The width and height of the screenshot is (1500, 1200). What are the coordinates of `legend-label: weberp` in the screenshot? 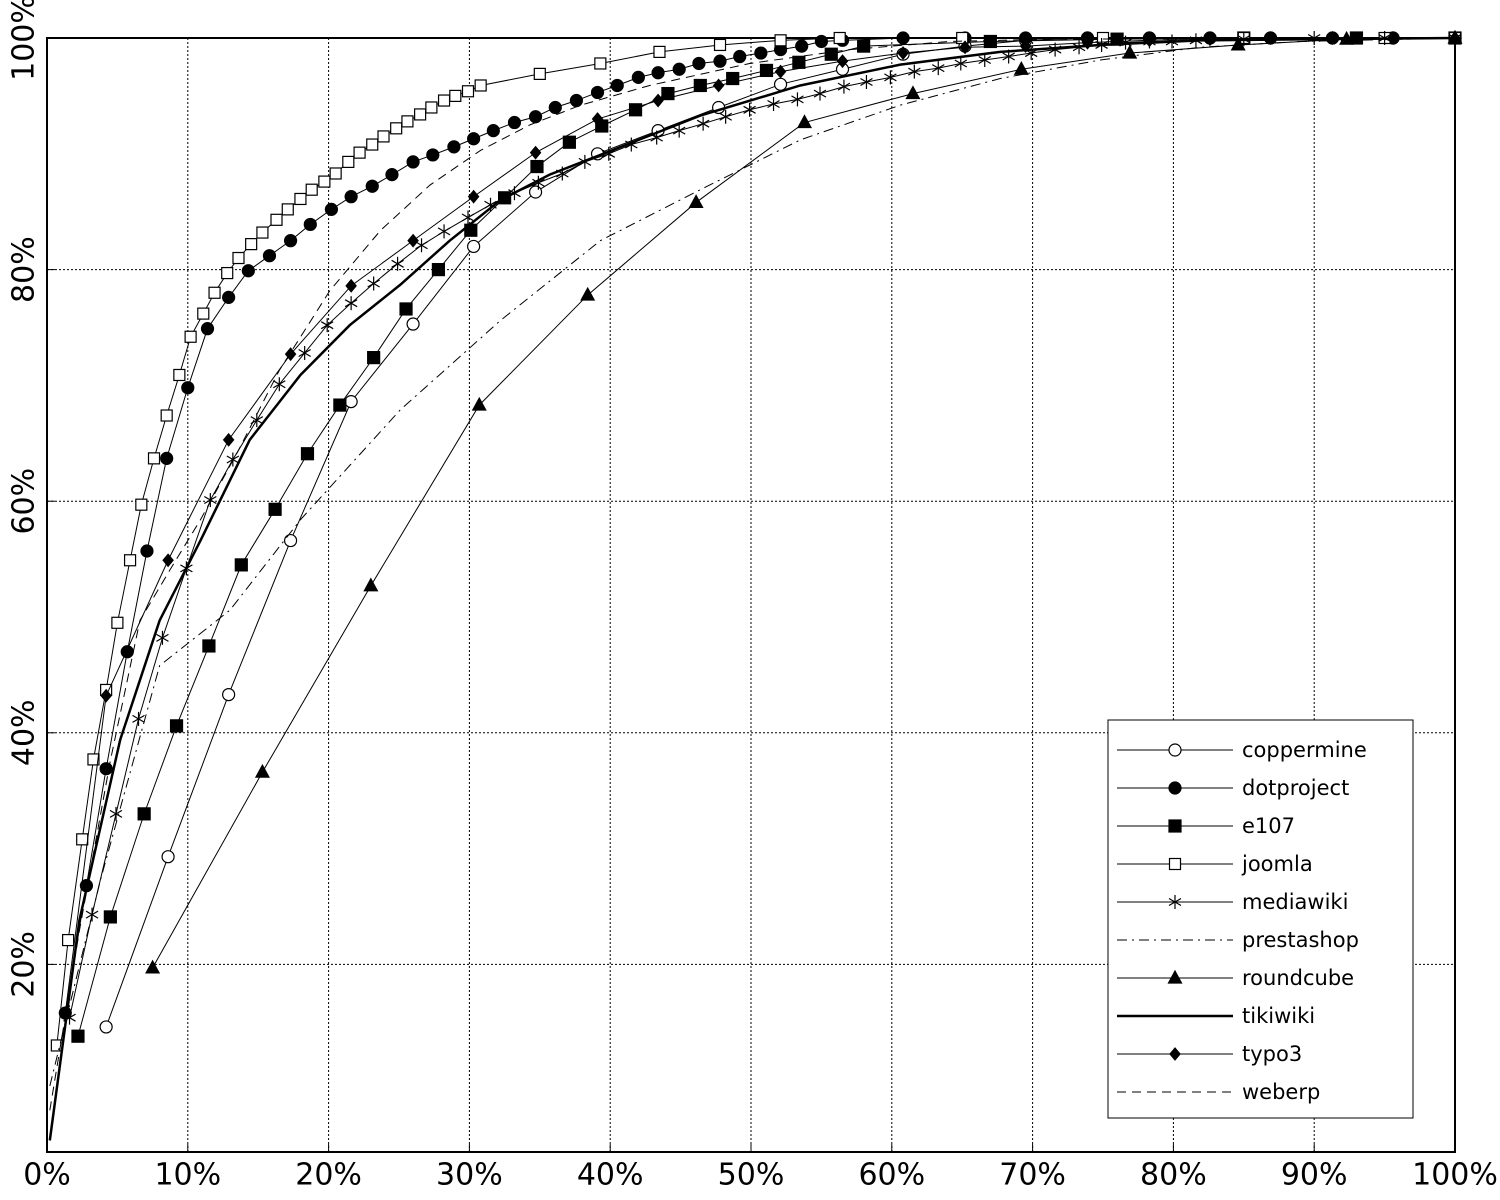 It's located at (1281, 1092).